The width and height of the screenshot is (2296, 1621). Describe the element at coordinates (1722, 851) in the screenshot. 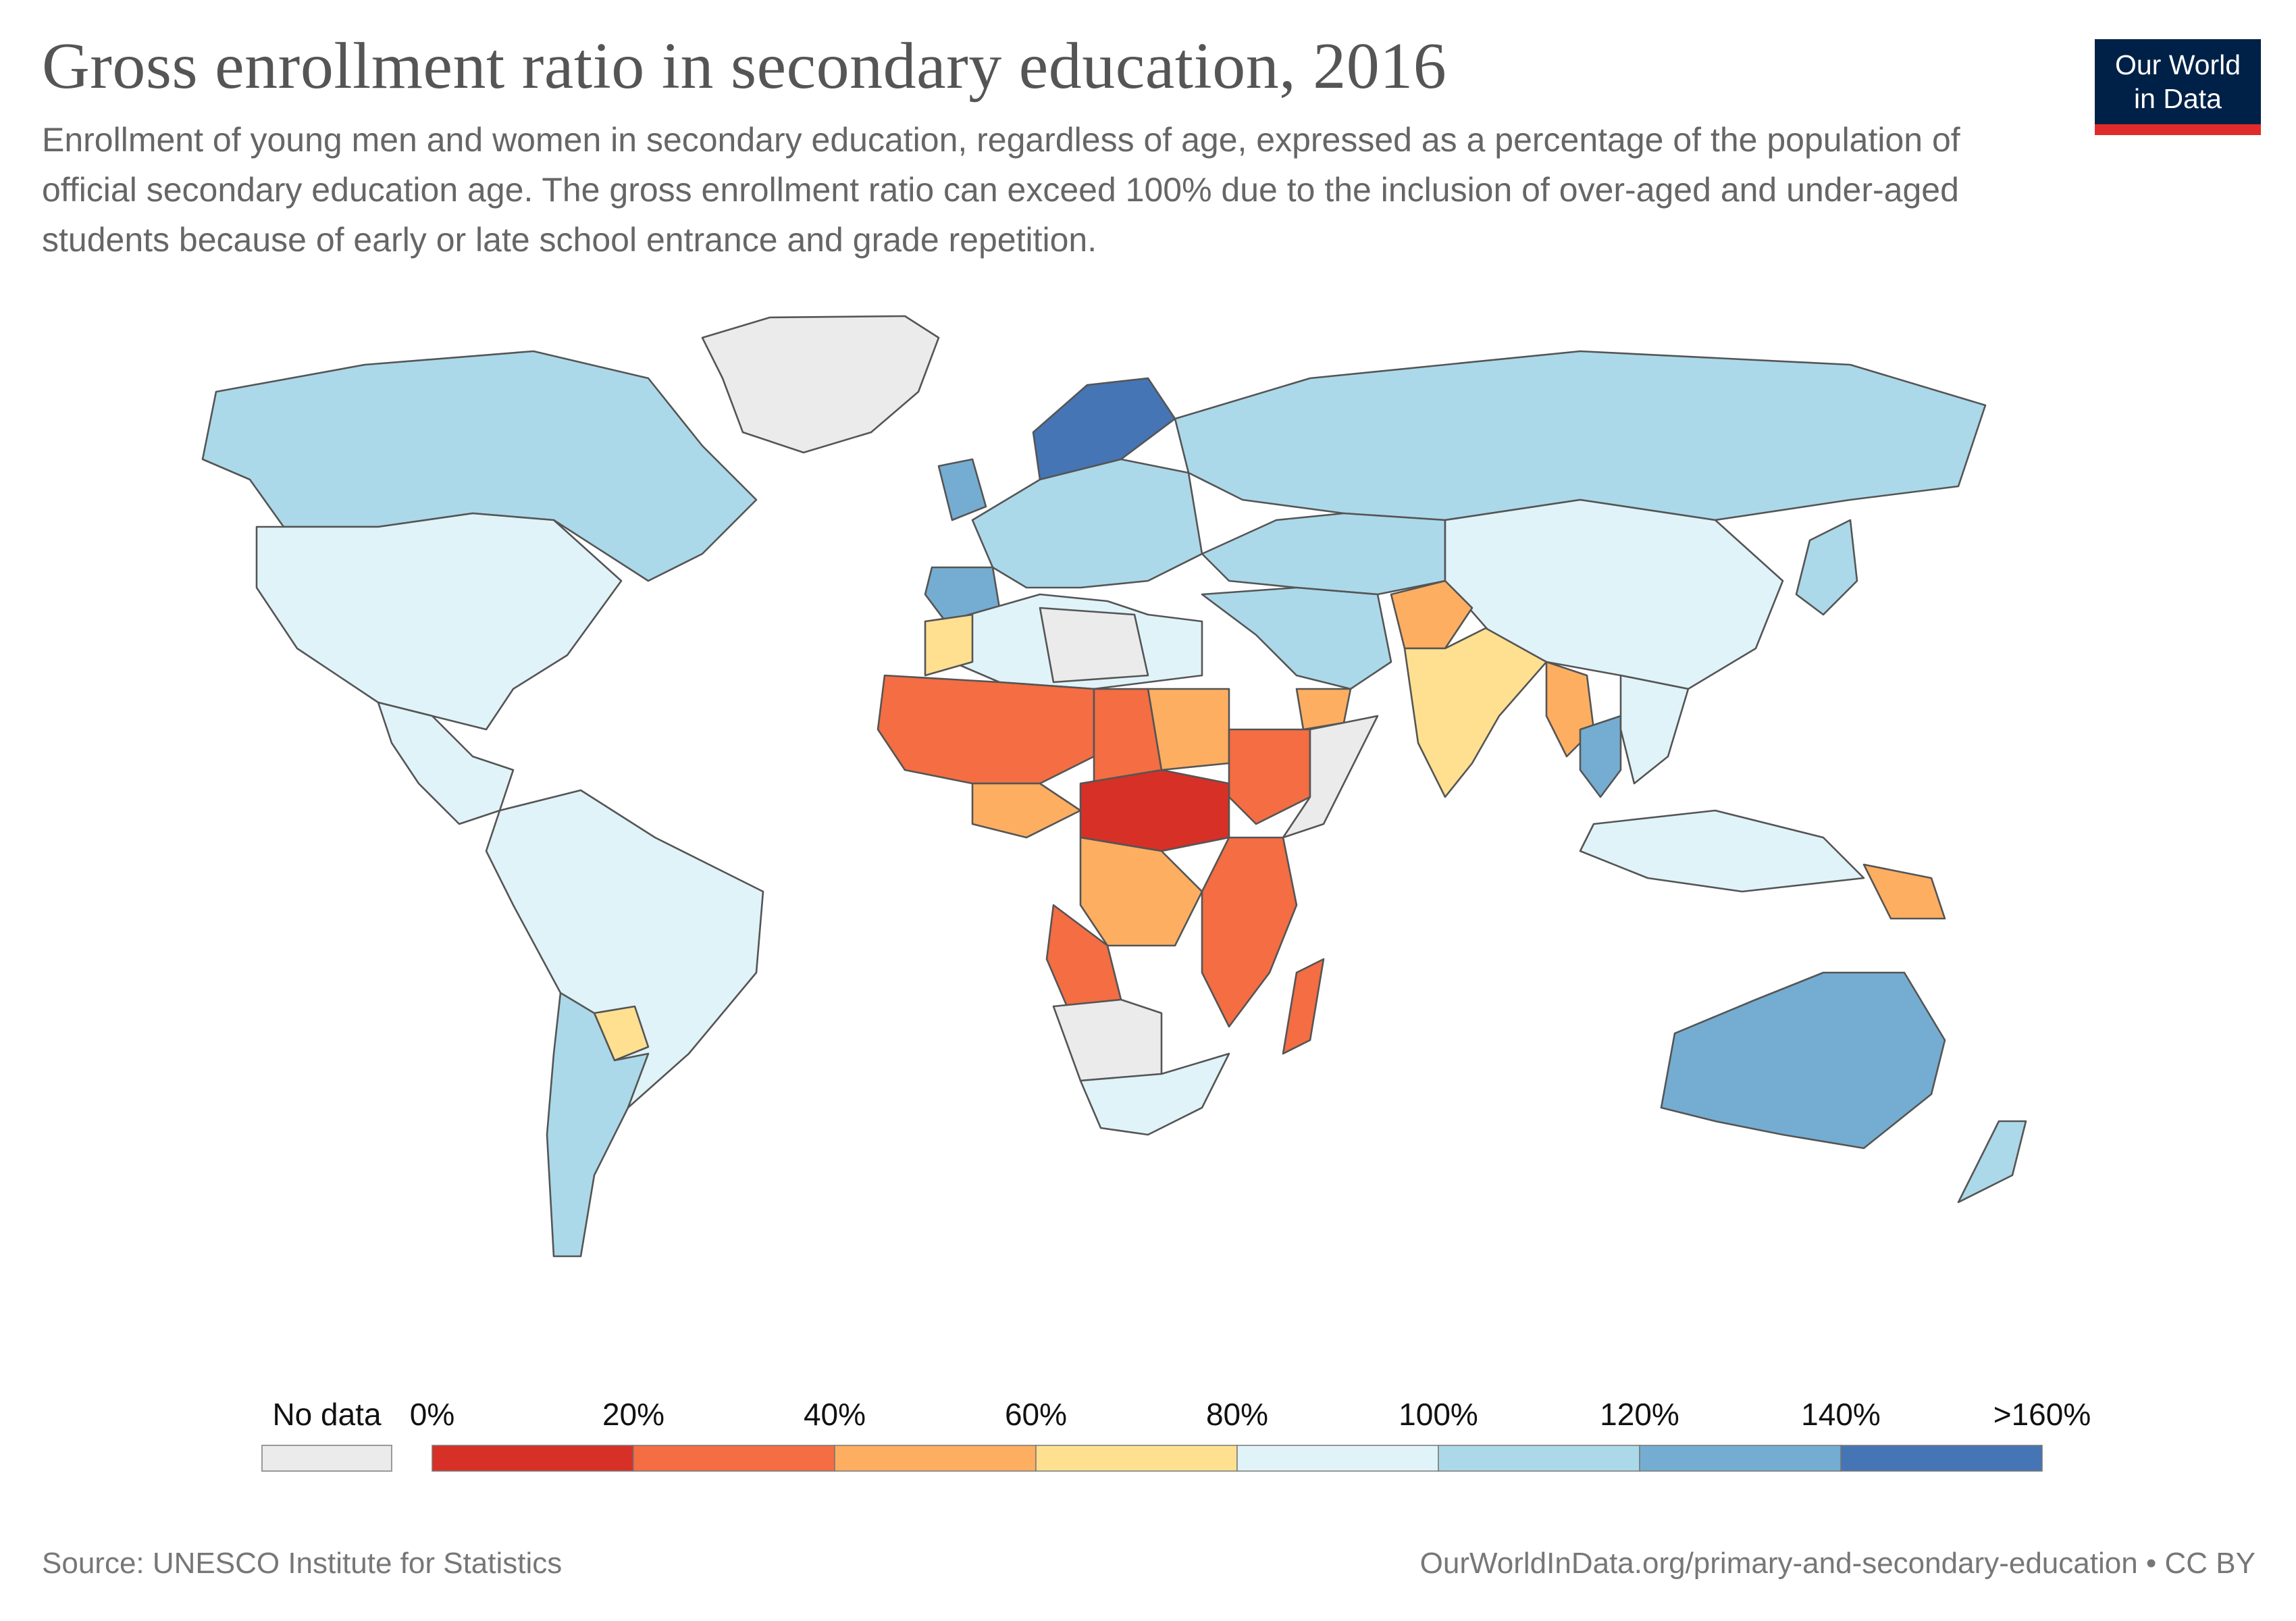

I see `region-indonesia` at that location.